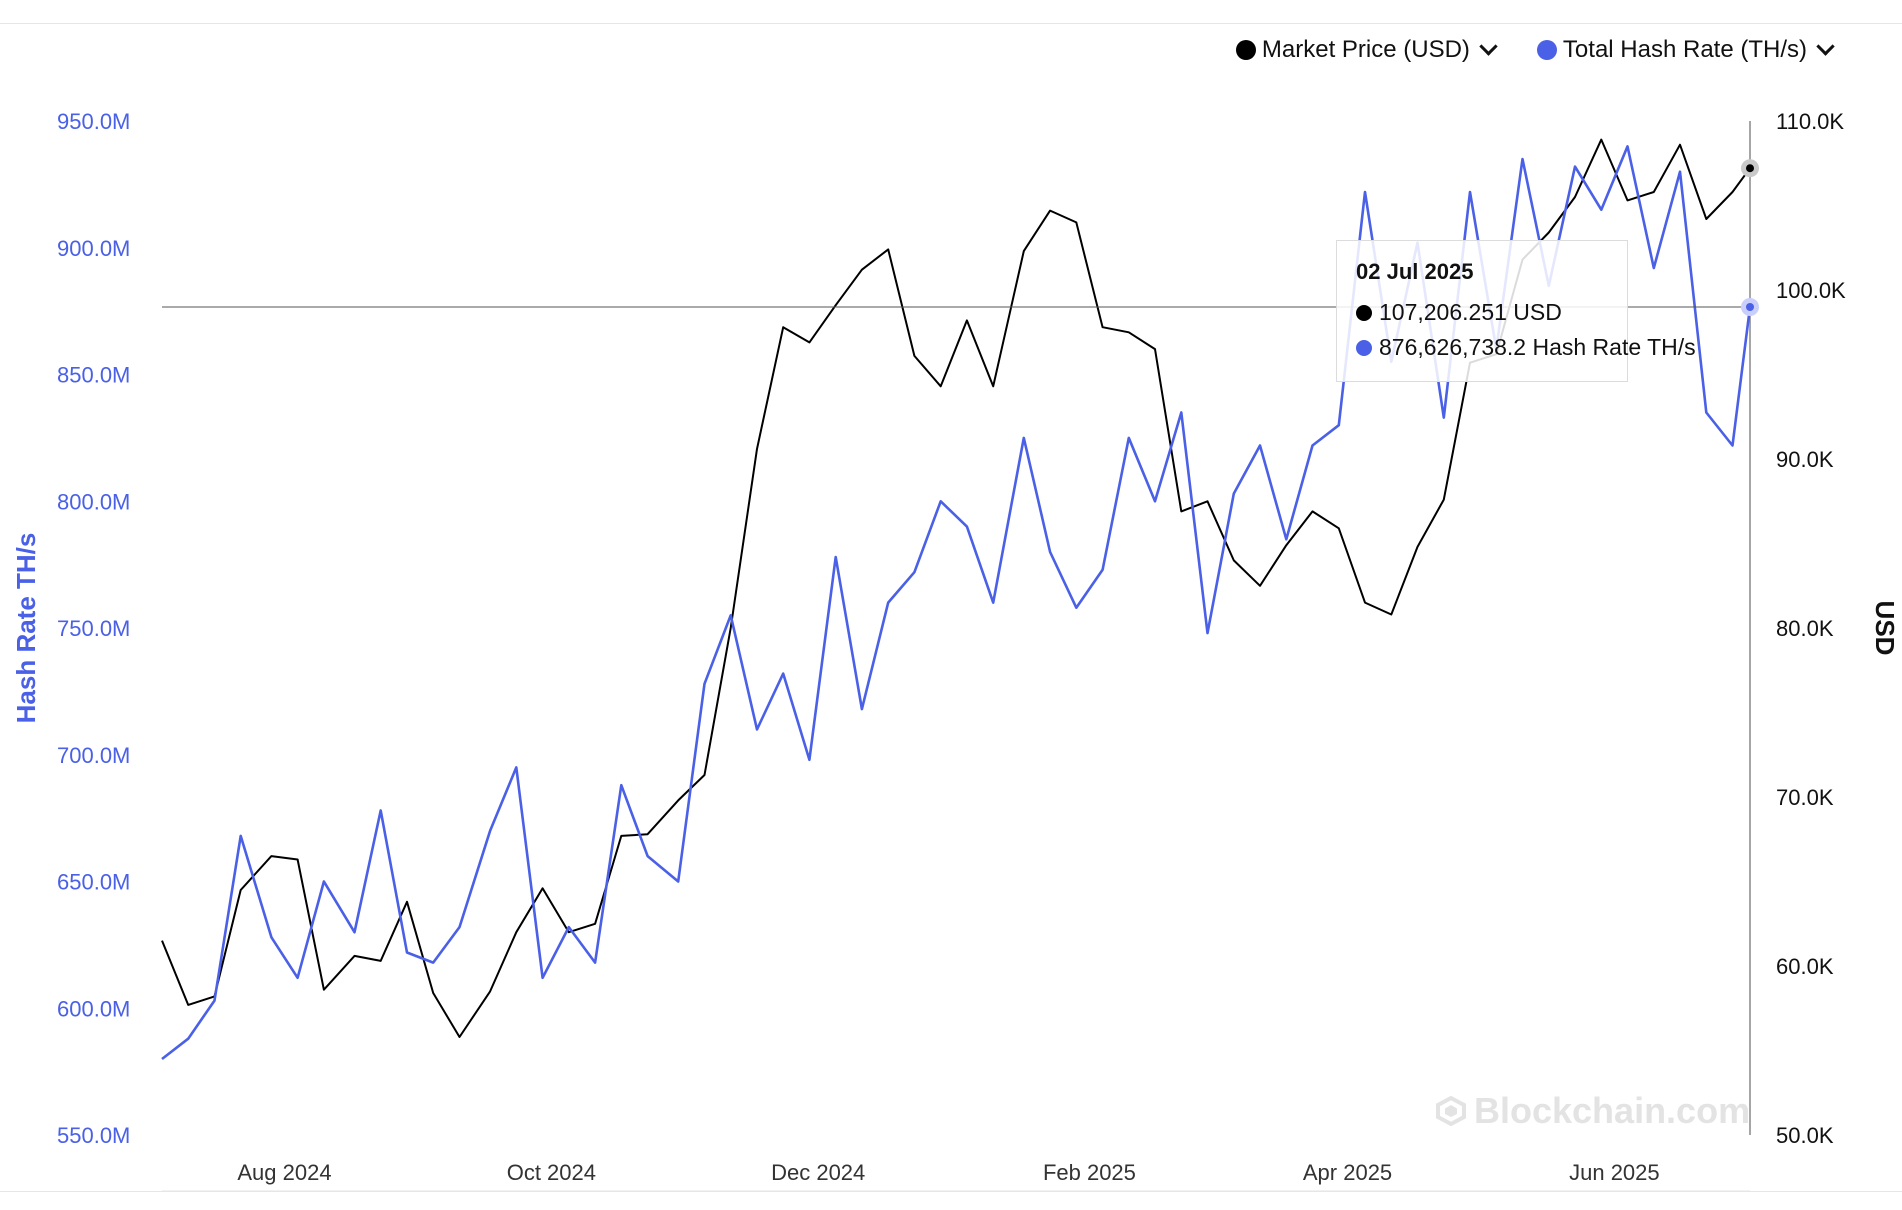 The width and height of the screenshot is (1902, 1210). What do you see at coordinates (1347, 1172) in the screenshot?
I see `x-tick-label: Apr 2025` at bounding box center [1347, 1172].